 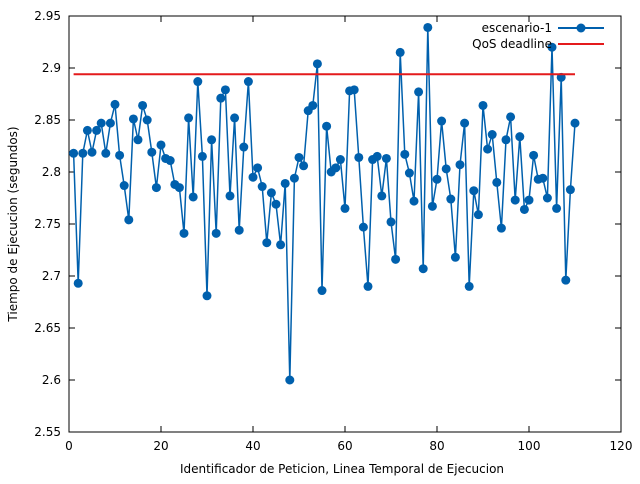 What do you see at coordinates (47, 328) in the screenshot?
I see `y-tick-label: 2.65` at bounding box center [47, 328].